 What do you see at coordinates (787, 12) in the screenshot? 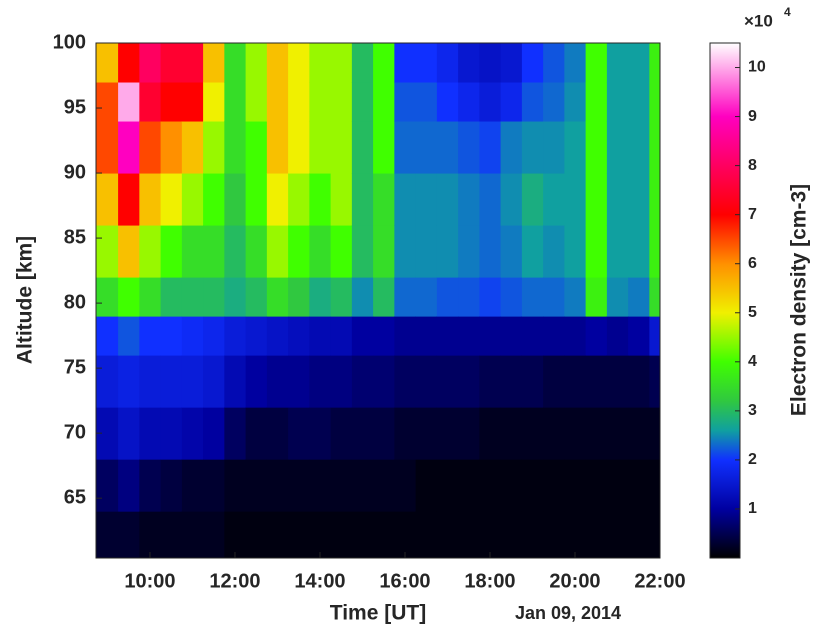
I see `colorbar-exponent: 4` at bounding box center [787, 12].